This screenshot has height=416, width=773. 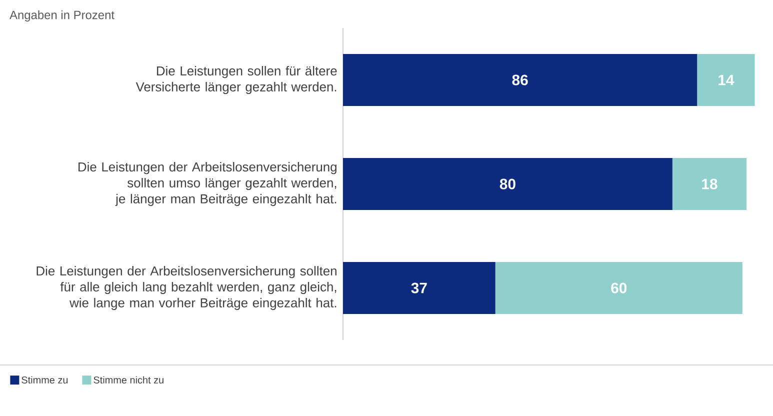 What do you see at coordinates (236, 80) in the screenshot?
I see `y-tick-label: Die Leistungen sollen für ältere Versicherte länger gezahlt werden.` at bounding box center [236, 80].